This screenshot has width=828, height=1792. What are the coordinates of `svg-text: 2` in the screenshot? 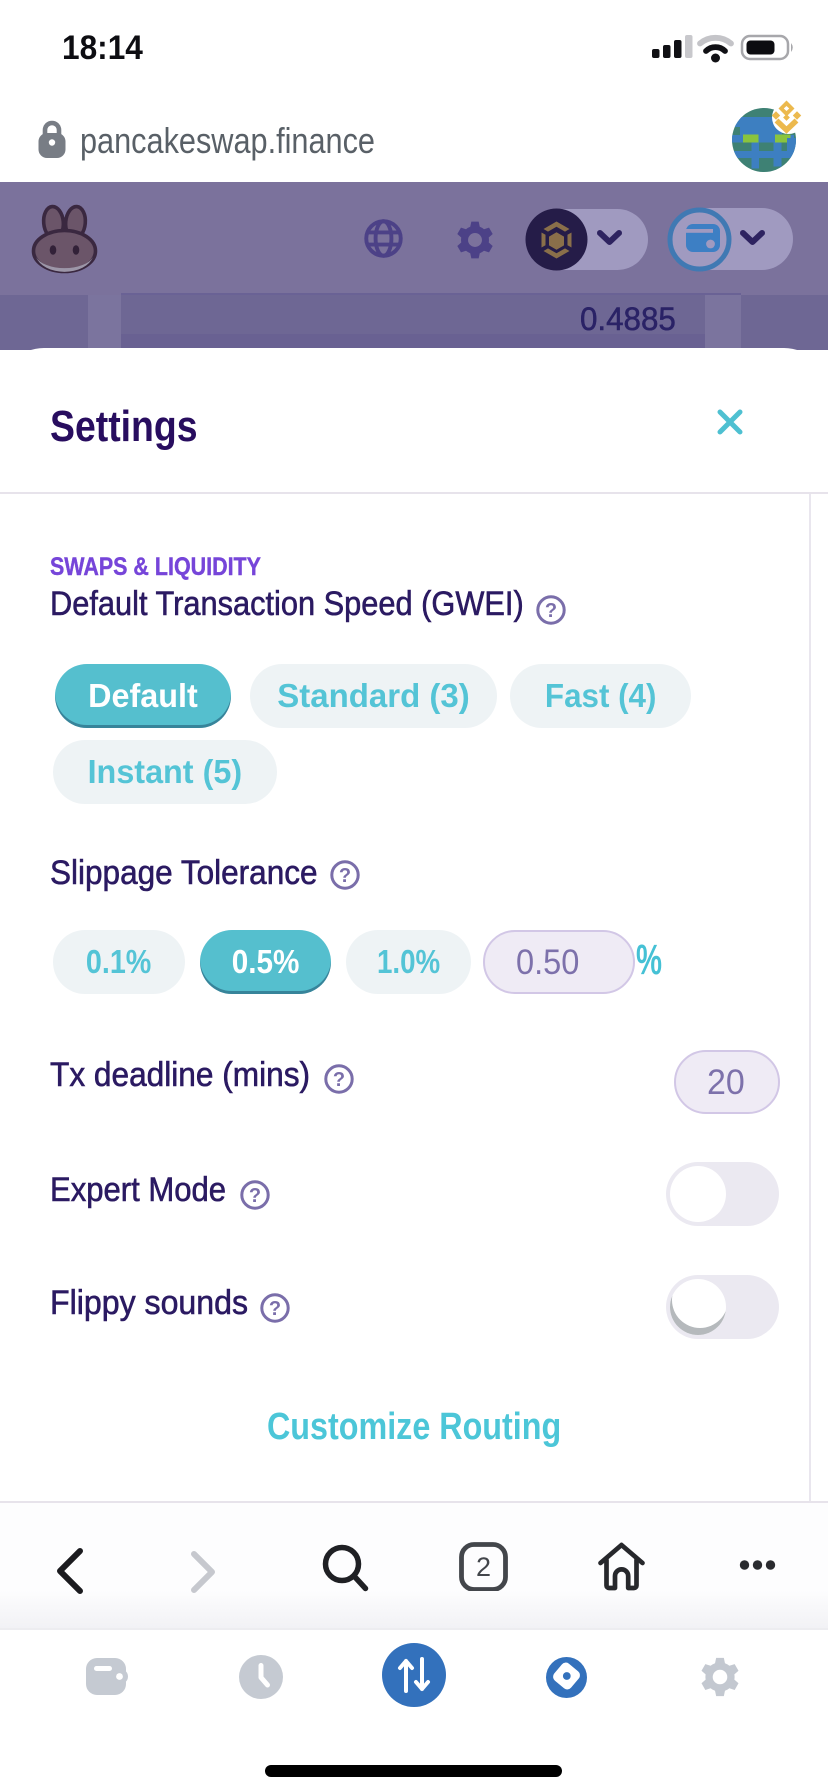 It's located at (483, 1567).